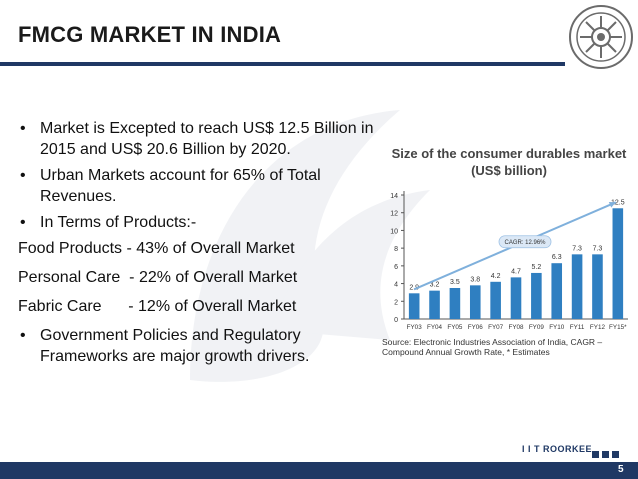 The height and width of the screenshot is (479, 638). Describe the element at coordinates (618, 263) in the screenshot. I see `bar-FY15*` at that location.